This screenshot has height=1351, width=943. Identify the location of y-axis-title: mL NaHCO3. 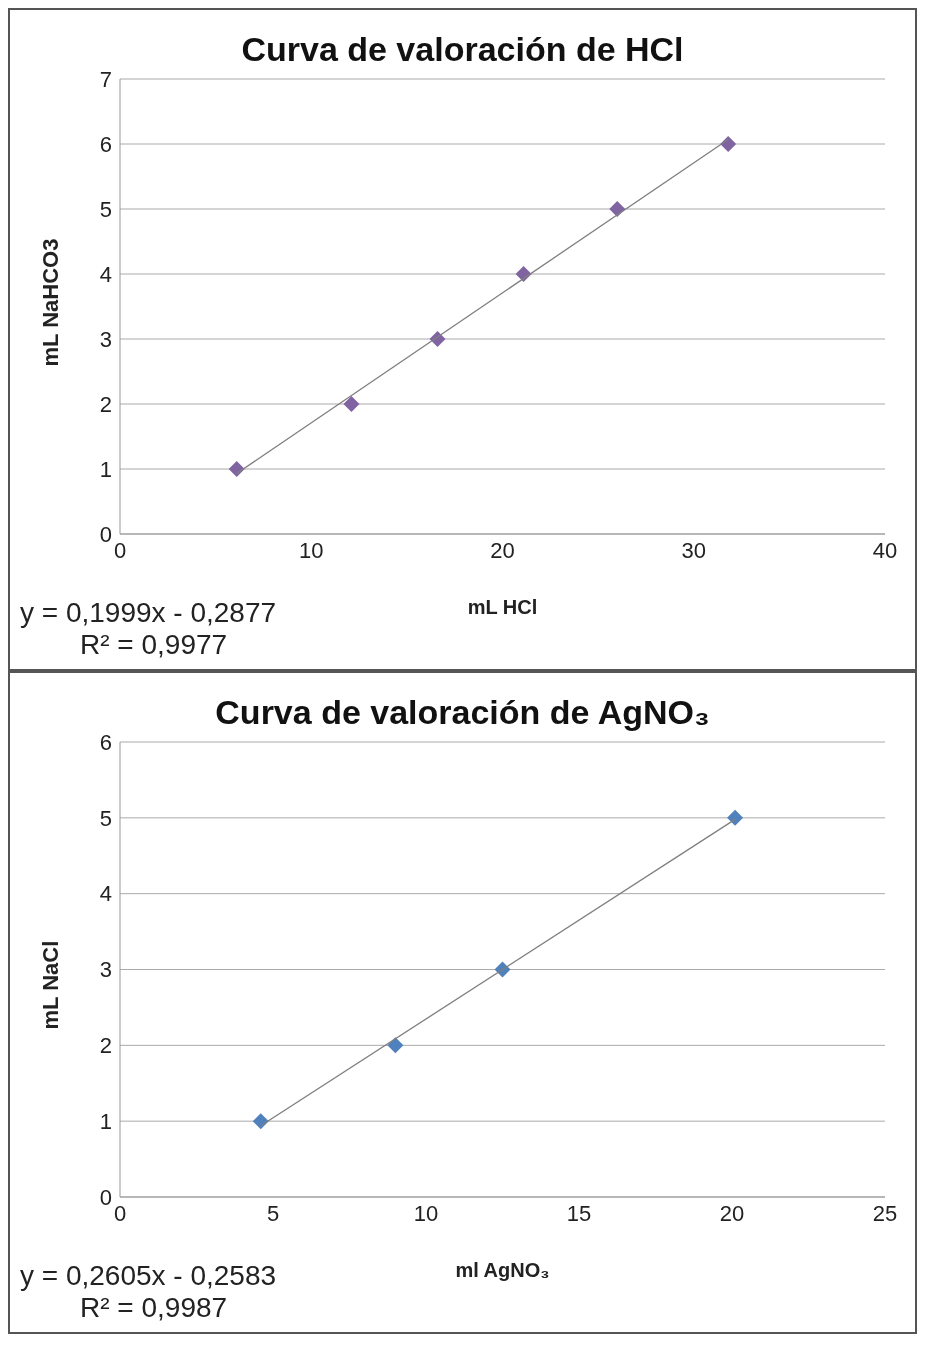
(50, 302).